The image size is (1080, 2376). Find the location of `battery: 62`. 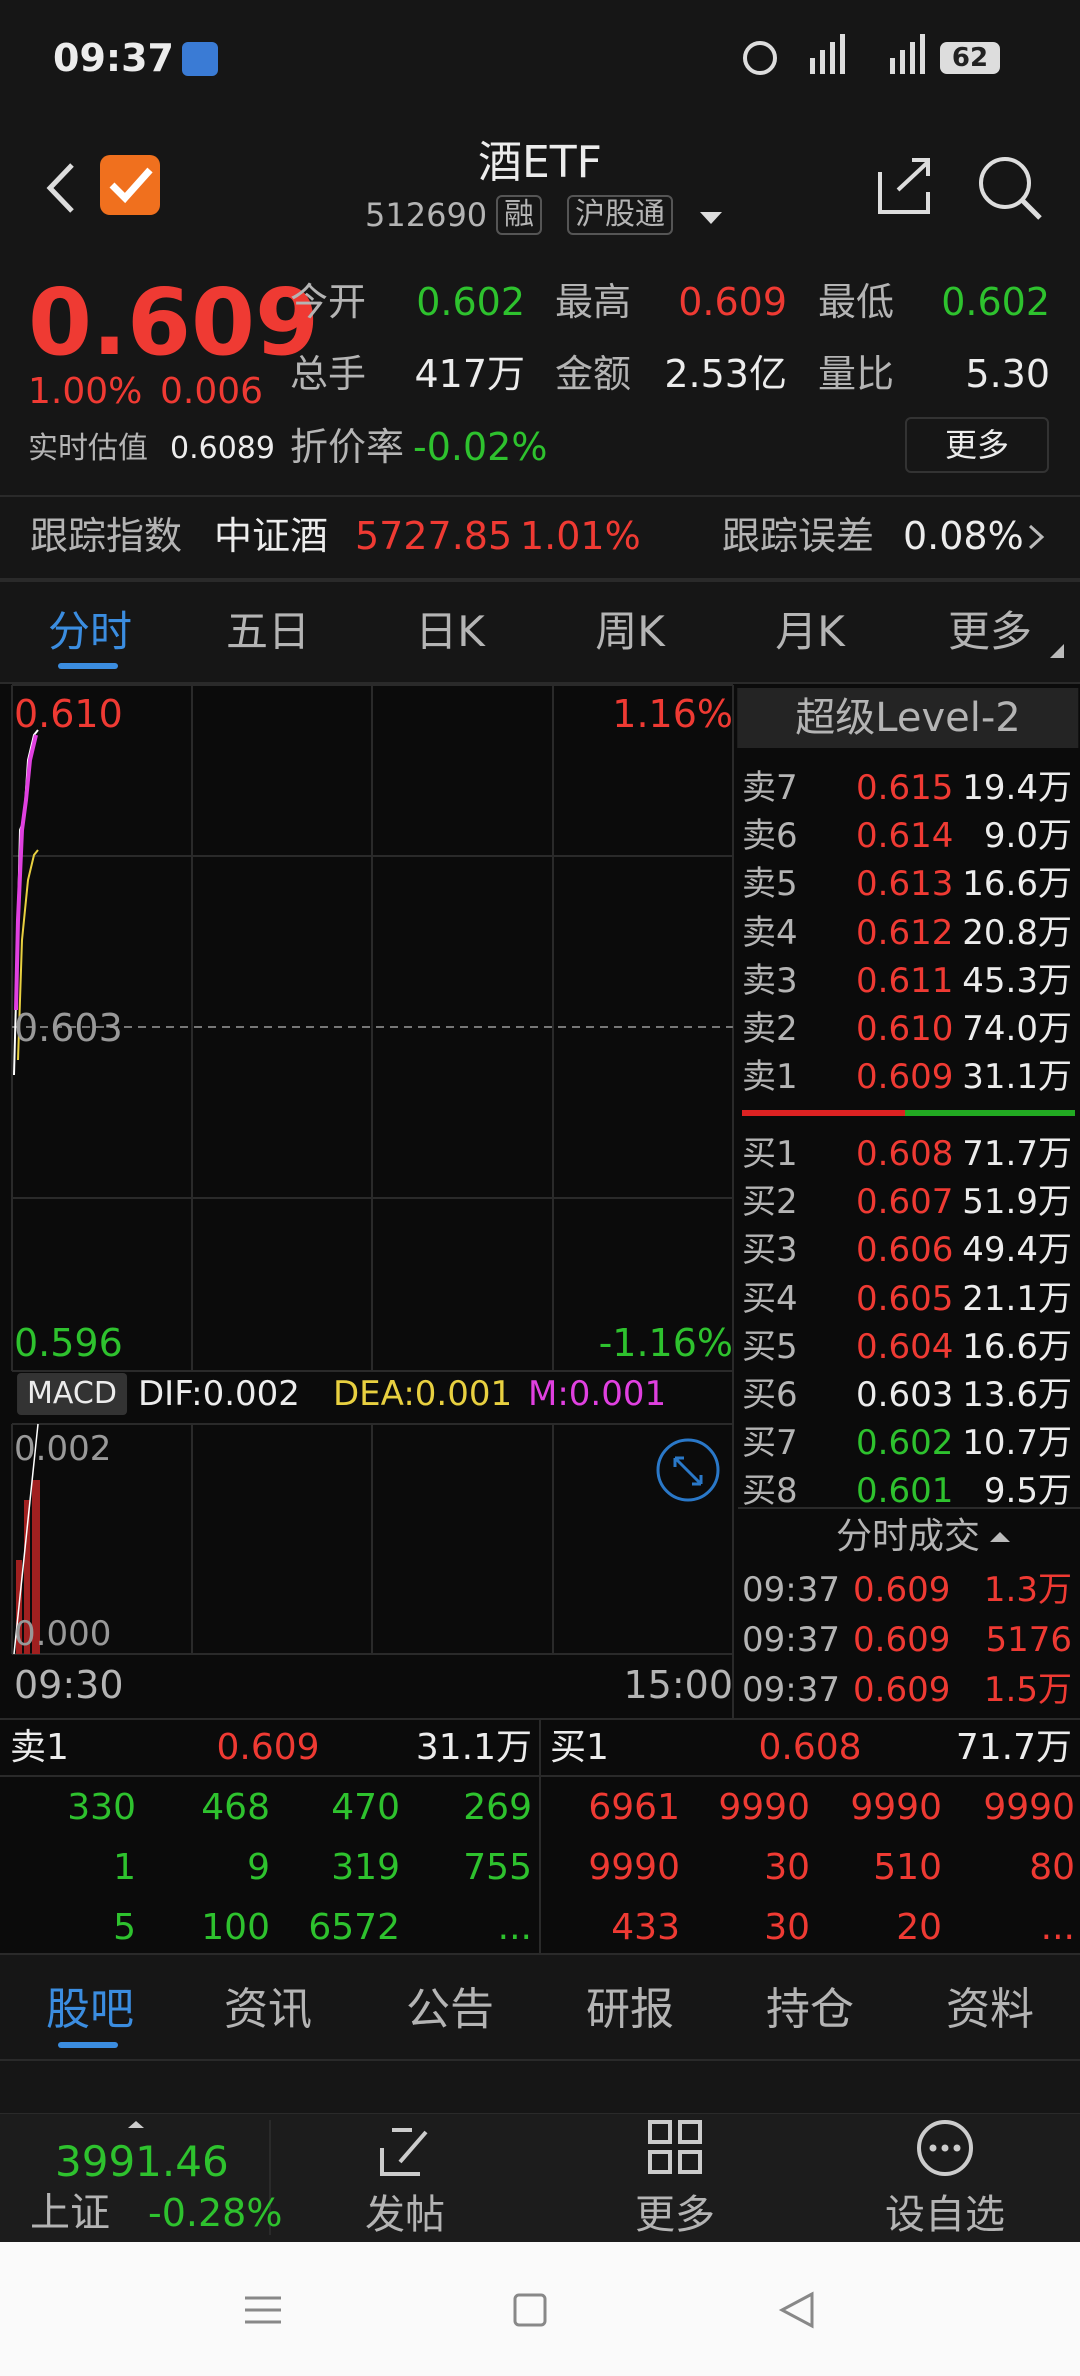

battery: 62 is located at coordinates (970, 58).